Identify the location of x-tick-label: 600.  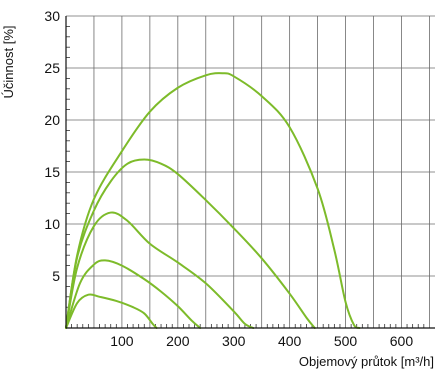
(402, 341).